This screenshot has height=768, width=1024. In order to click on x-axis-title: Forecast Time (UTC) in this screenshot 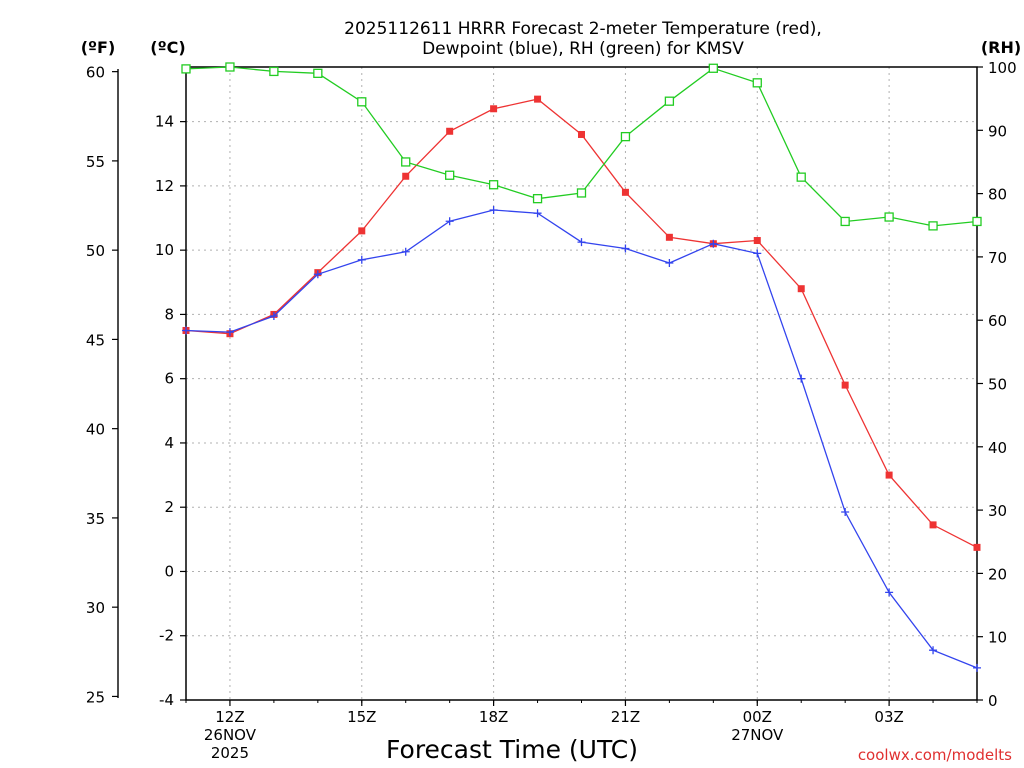, I will do `click(512, 749)`.